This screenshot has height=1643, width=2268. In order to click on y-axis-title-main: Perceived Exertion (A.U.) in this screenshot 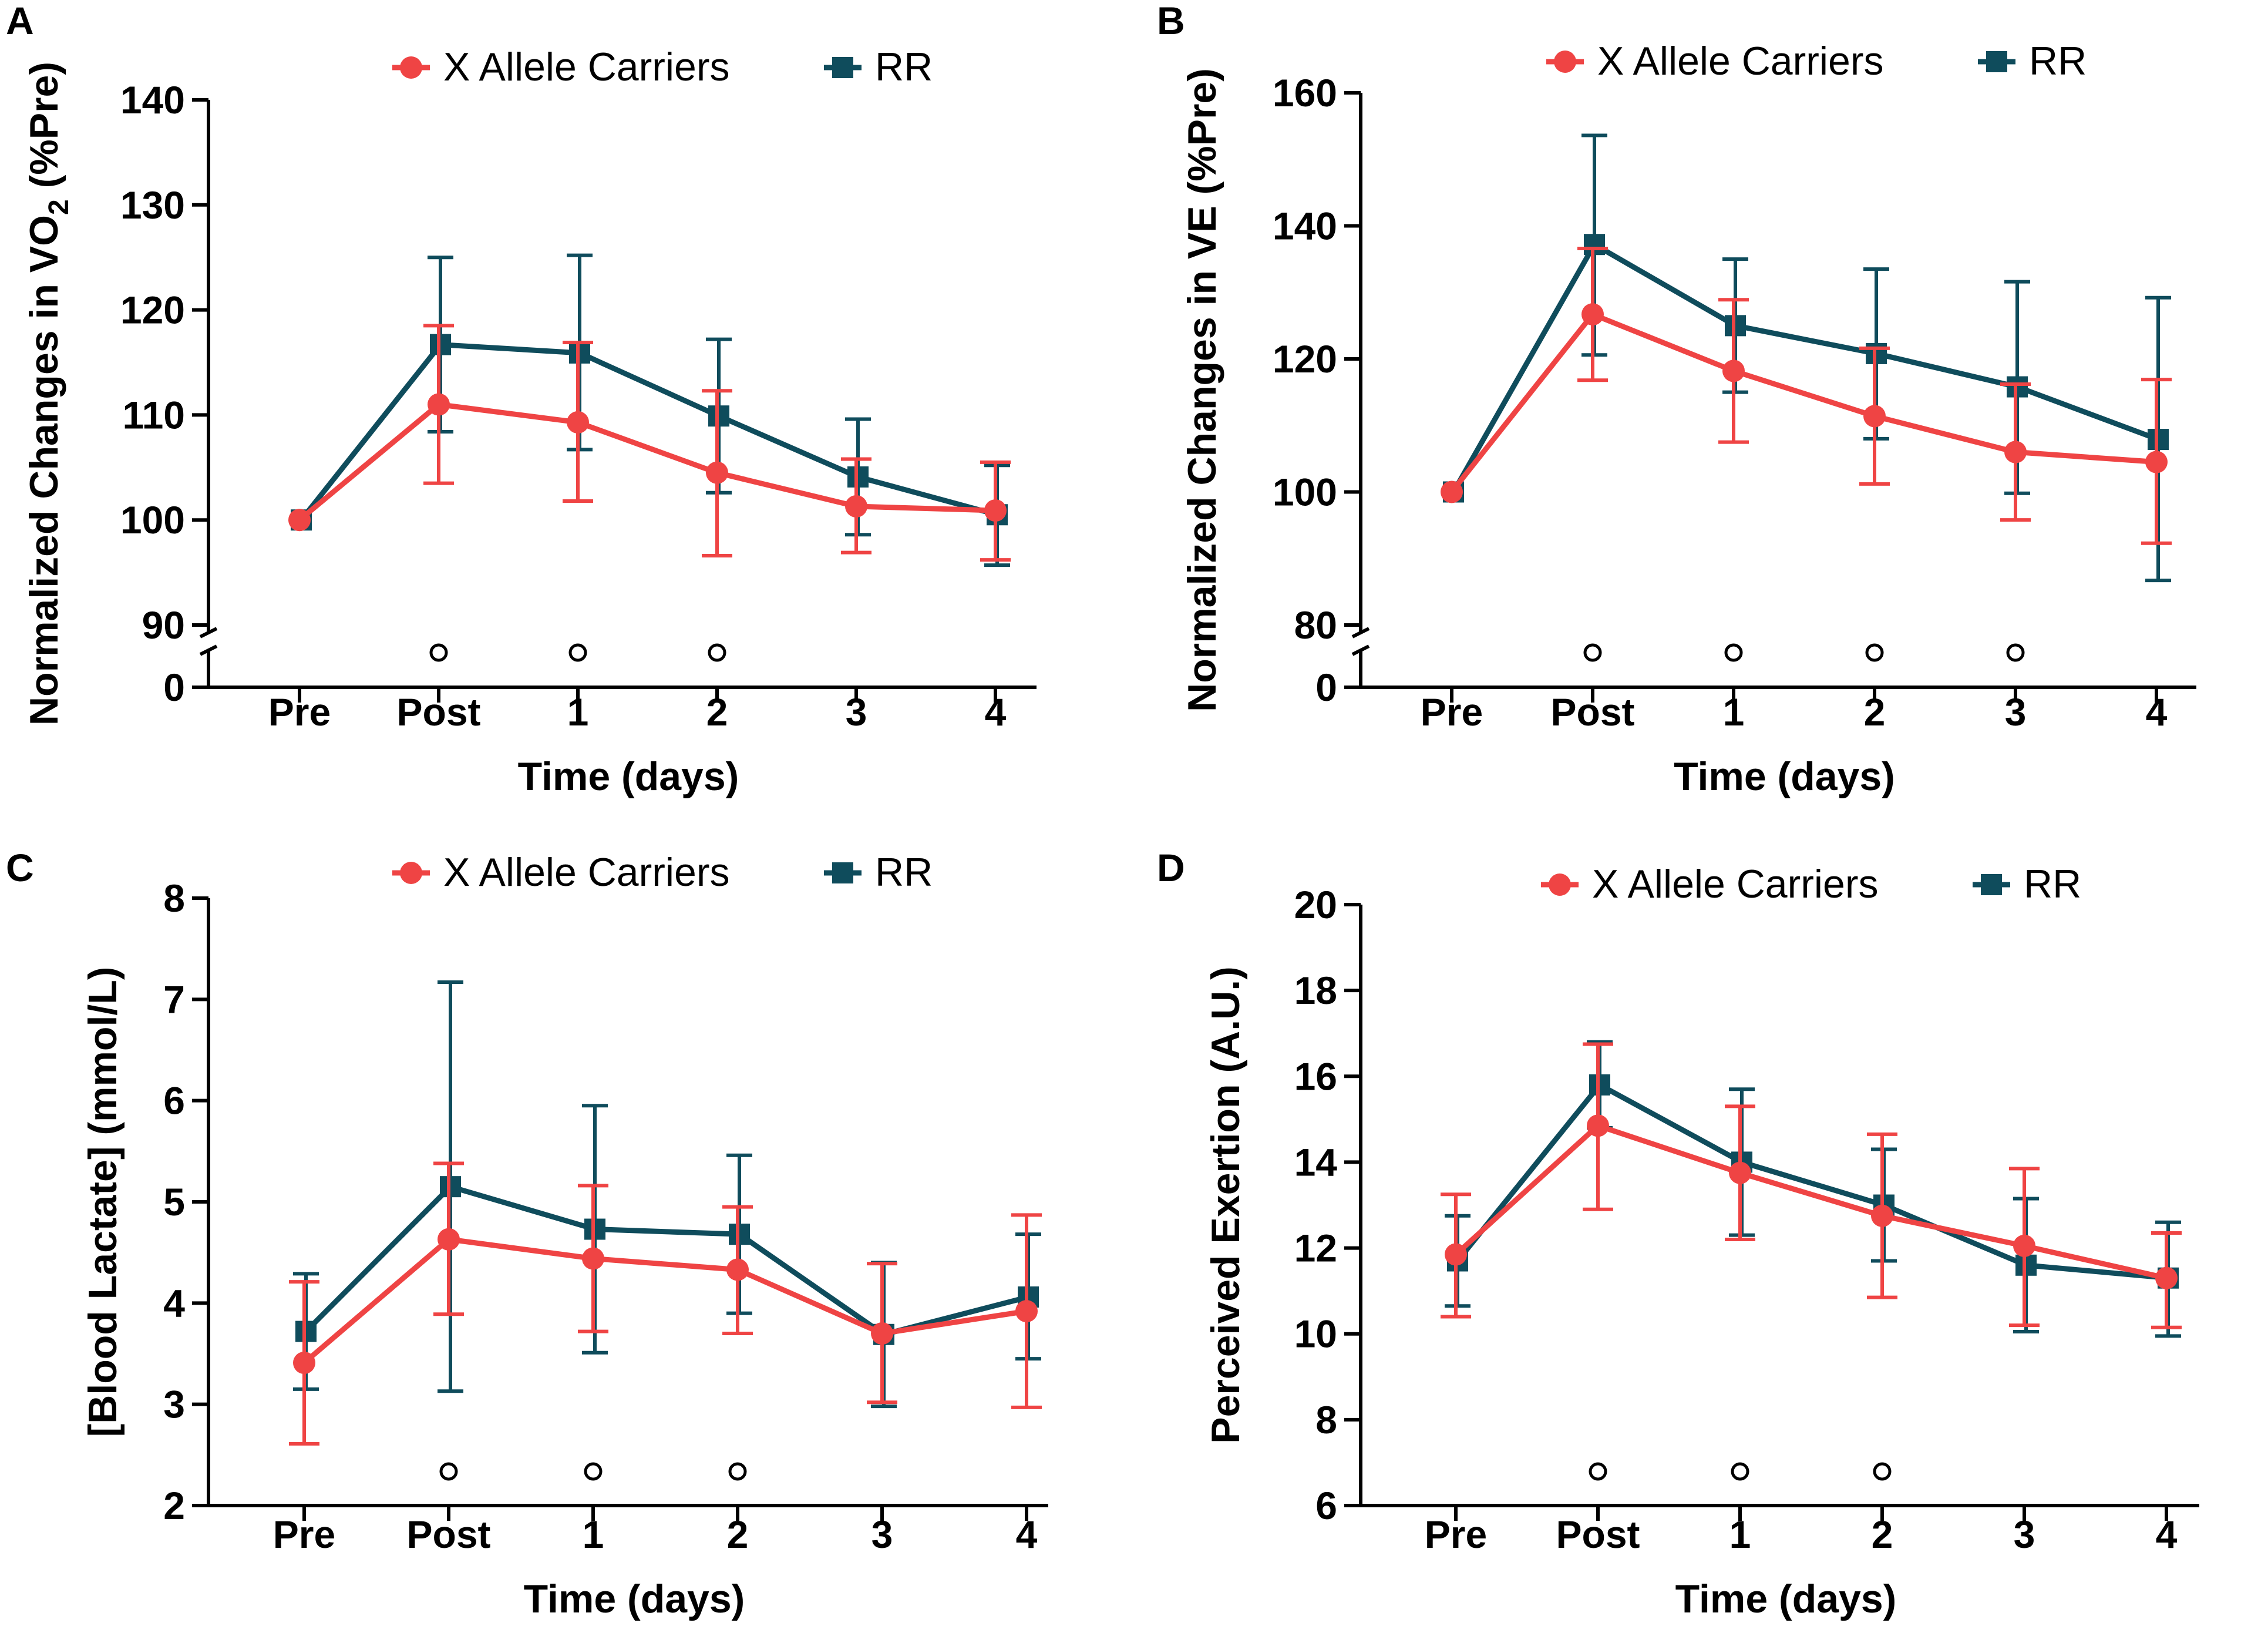, I will do `click(1225, 1204)`.